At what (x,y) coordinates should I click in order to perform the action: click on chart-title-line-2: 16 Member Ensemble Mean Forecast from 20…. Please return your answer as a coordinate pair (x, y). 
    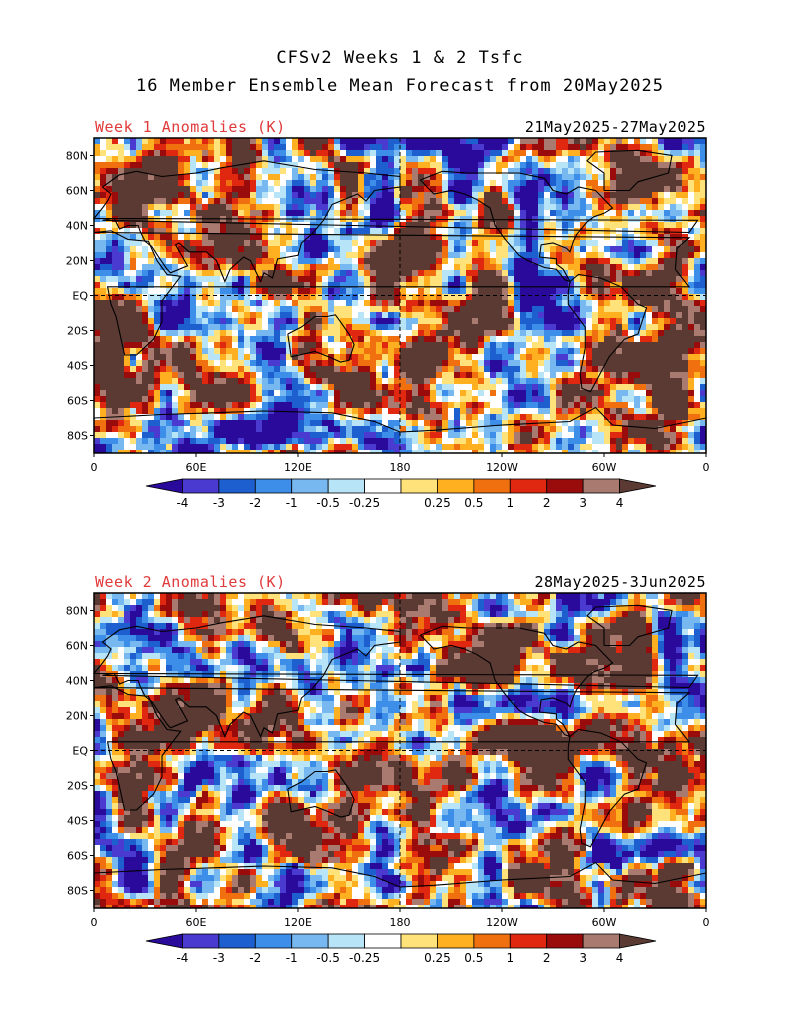
    Looking at the image, I should click on (400, 86).